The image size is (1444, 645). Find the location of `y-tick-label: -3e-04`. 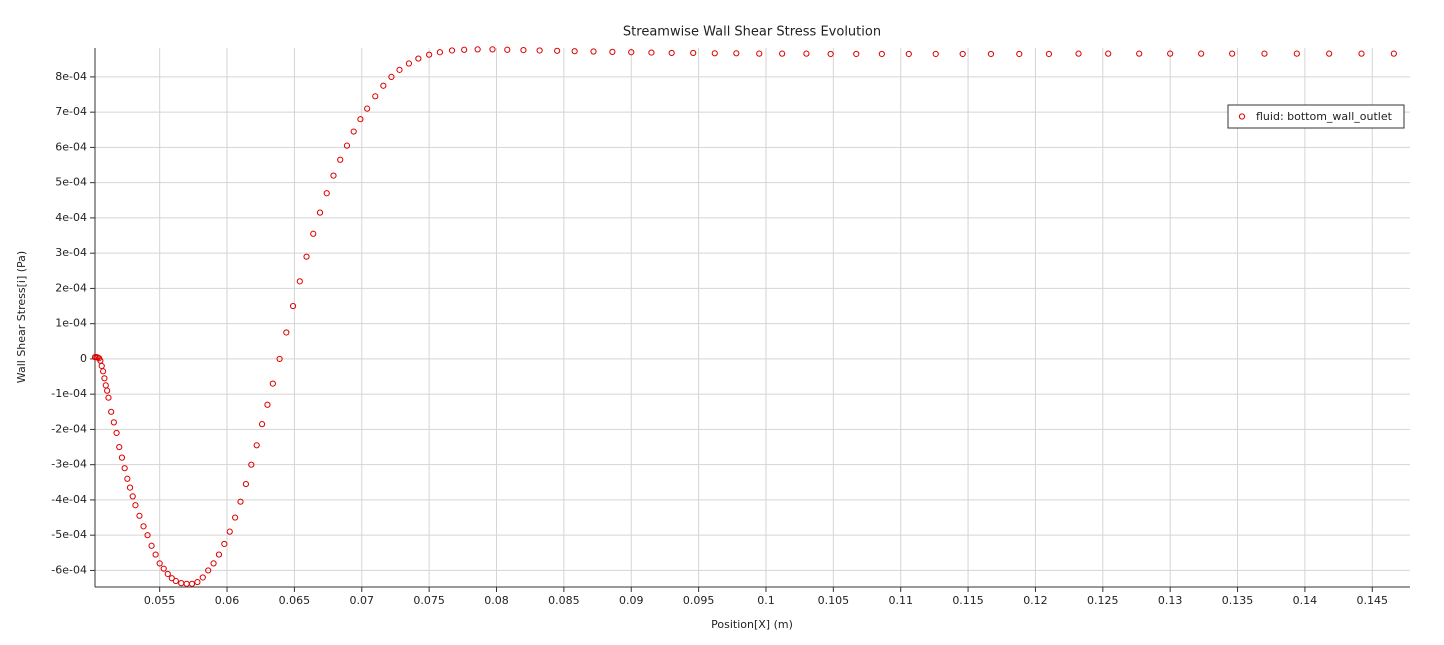

y-tick-label: -3e-04 is located at coordinates (69, 464).